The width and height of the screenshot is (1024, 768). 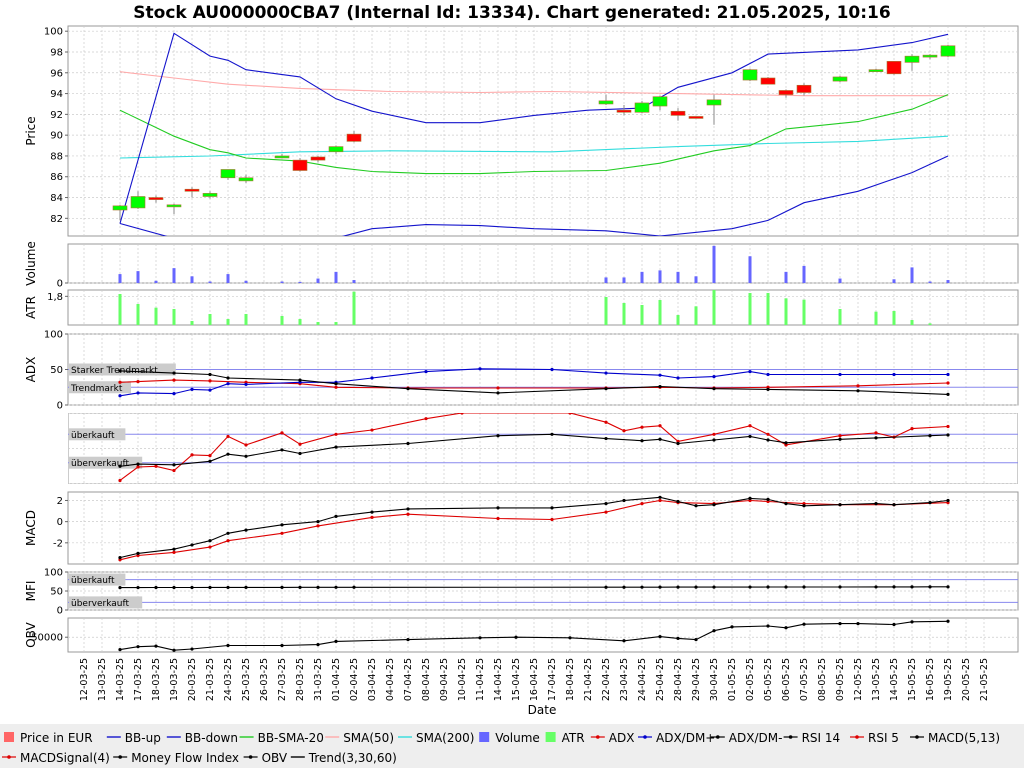 What do you see at coordinates (31, 528) in the screenshot?
I see `macd-y-axis-label: MACD` at bounding box center [31, 528].